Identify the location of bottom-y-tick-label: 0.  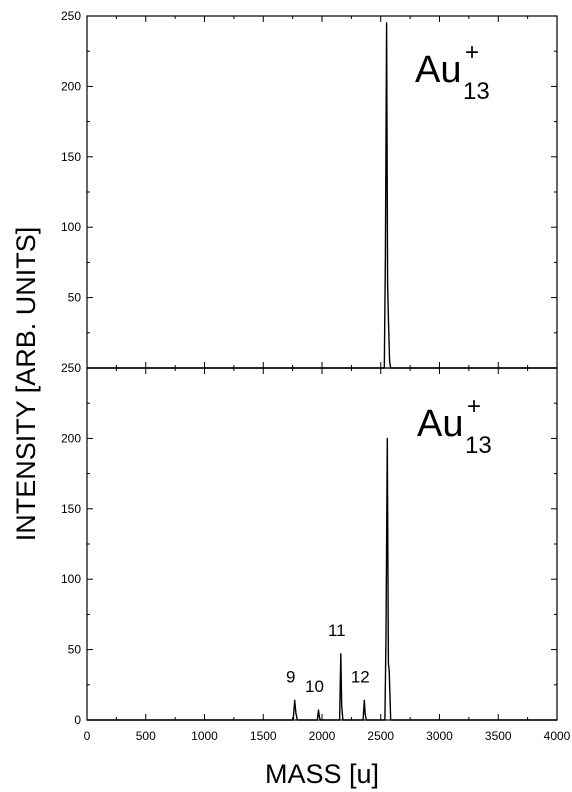
(77, 720).